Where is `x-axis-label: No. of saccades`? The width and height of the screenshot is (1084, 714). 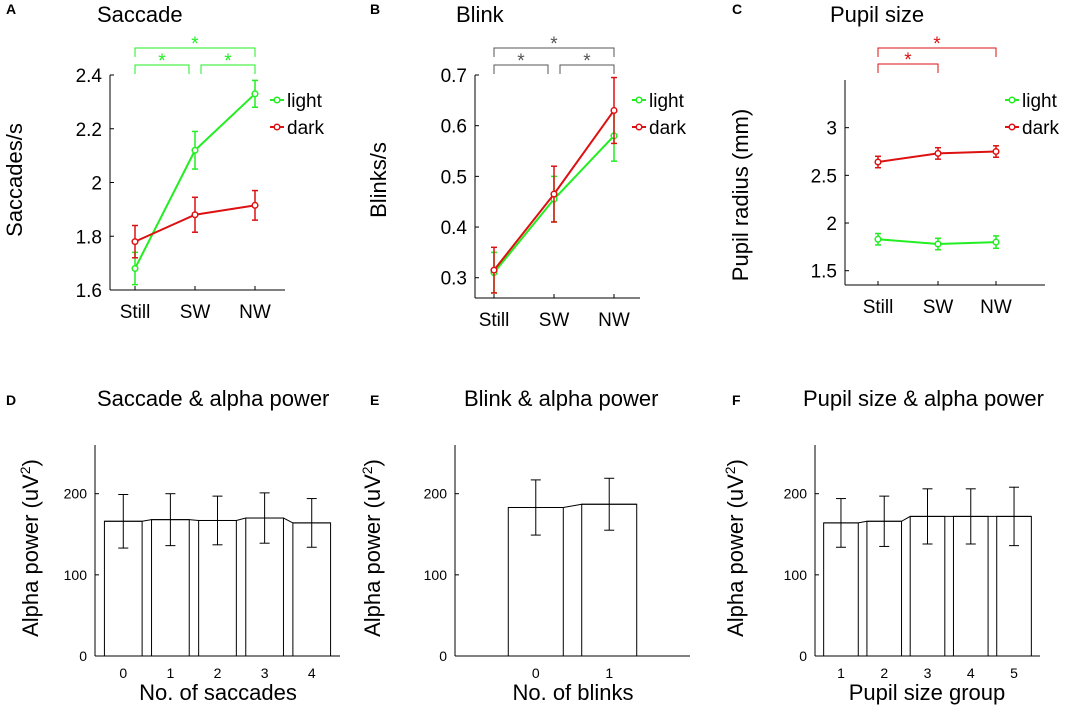
x-axis-label: No. of saccades is located at coordinates (218, 692).